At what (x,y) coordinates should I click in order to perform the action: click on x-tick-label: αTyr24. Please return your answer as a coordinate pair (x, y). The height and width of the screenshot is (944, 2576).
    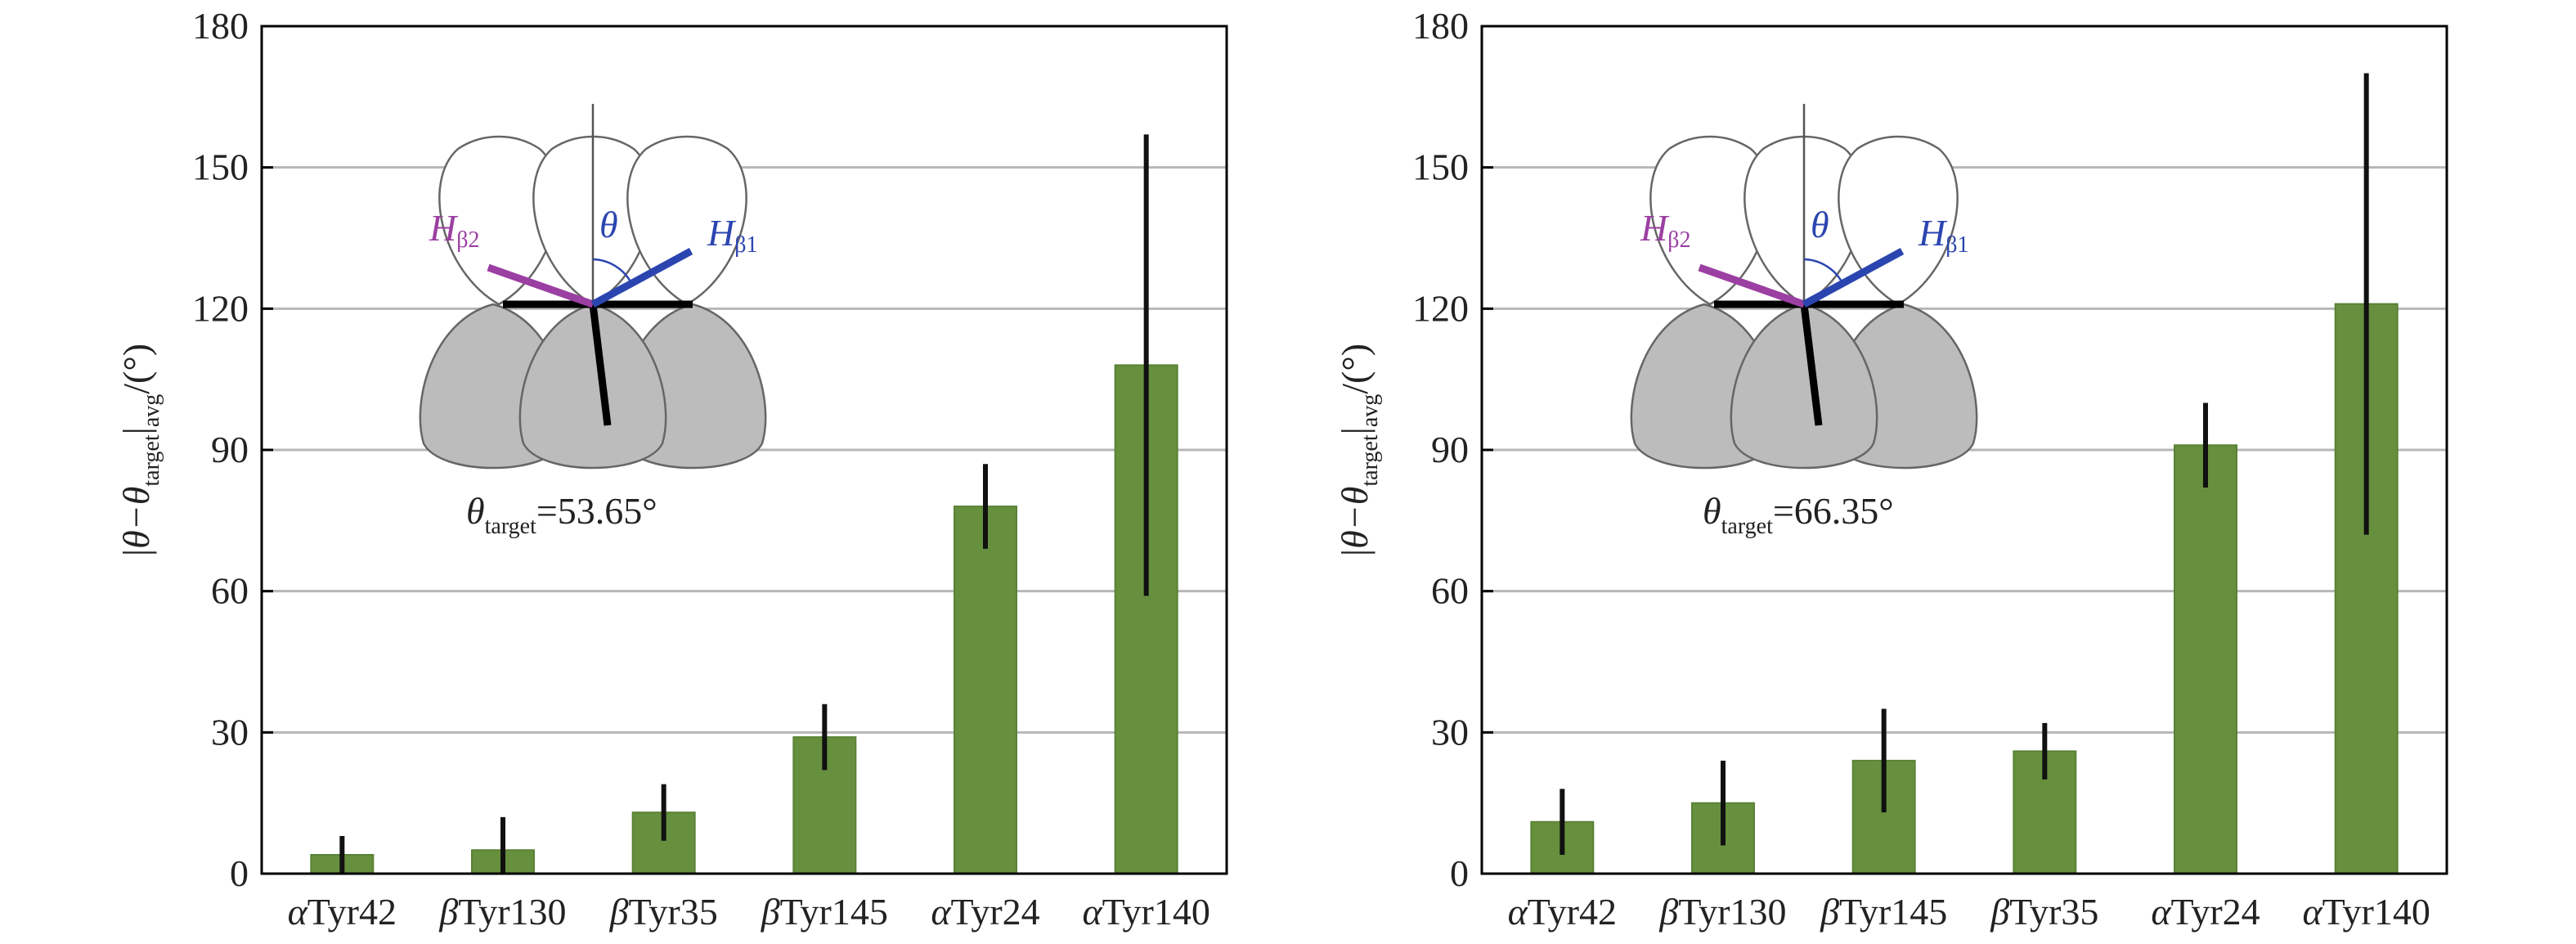
    Looking at the image, I should click on (2205, 912).